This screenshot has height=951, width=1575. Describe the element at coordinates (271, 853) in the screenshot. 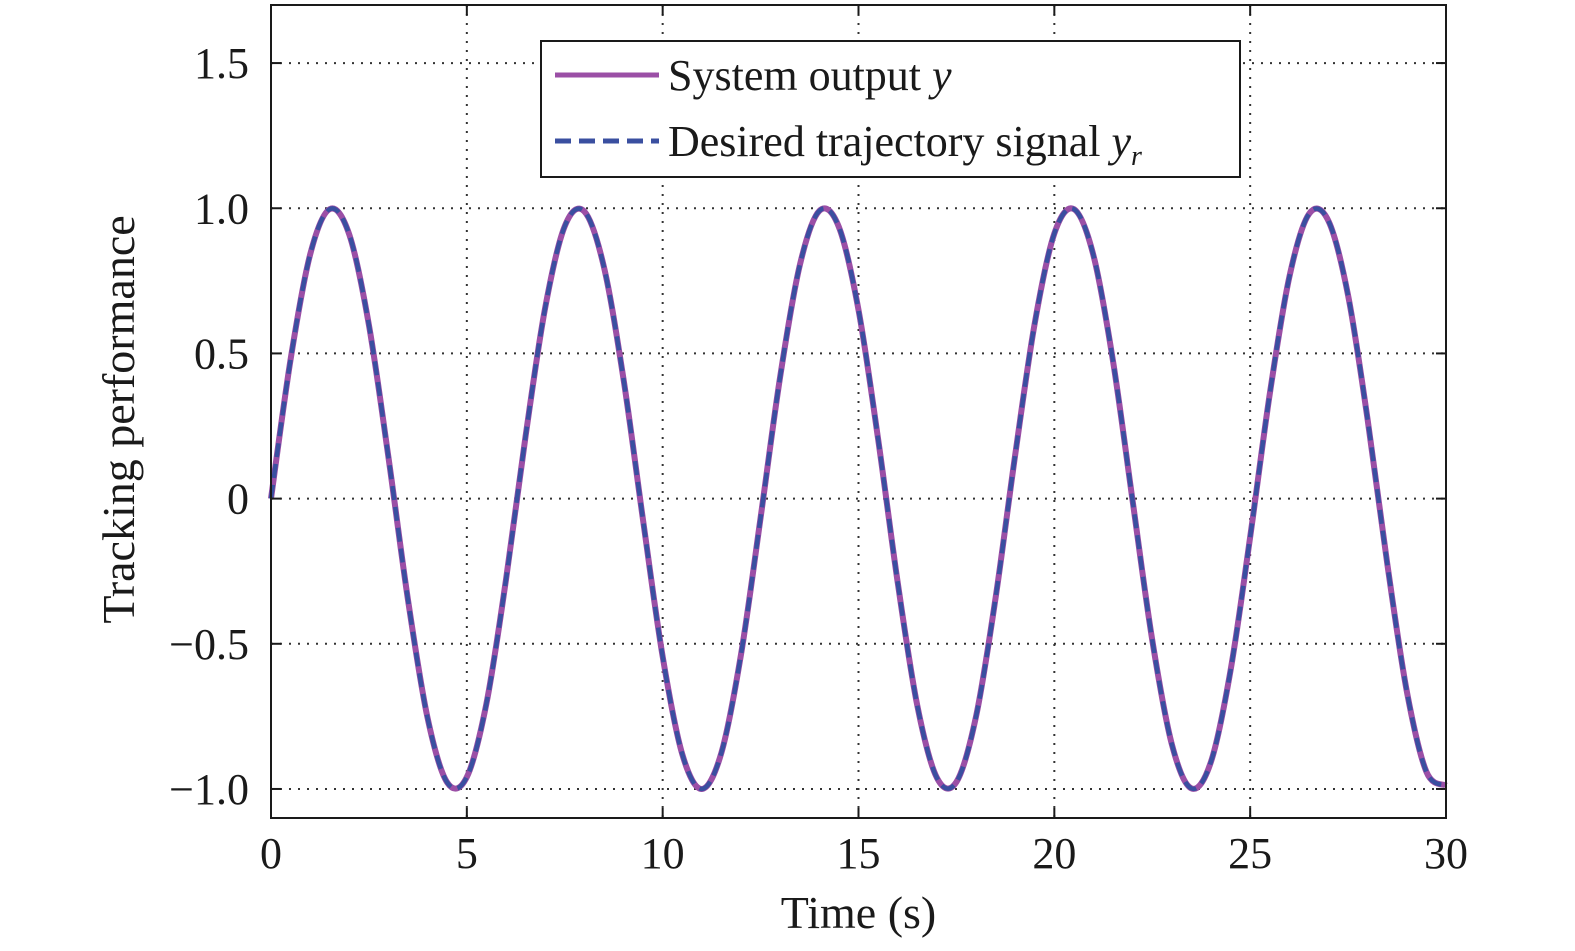

I see `x-tick-label: 0` at that location.